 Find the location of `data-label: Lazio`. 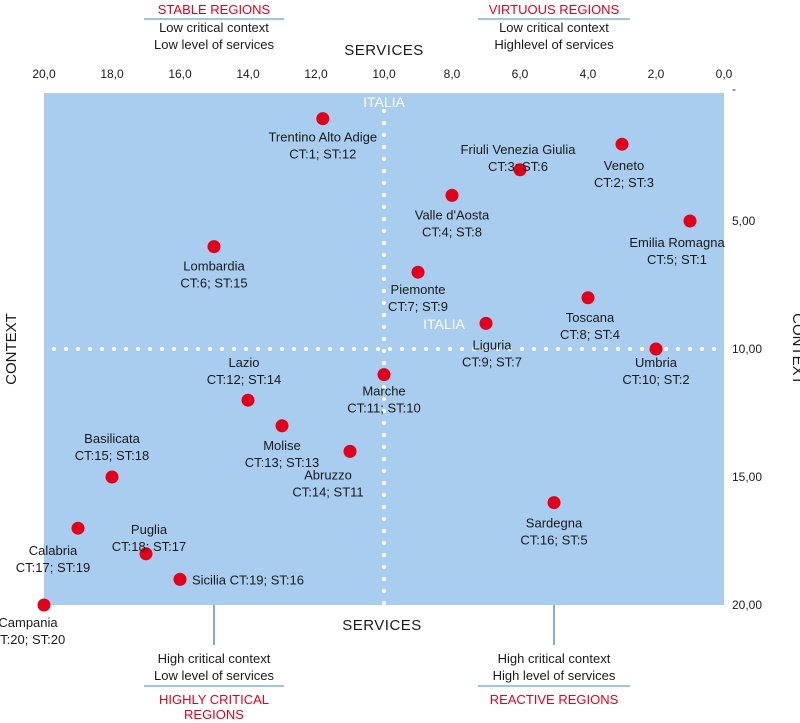

data-label: Lazio is located at coordinates (243, 362).